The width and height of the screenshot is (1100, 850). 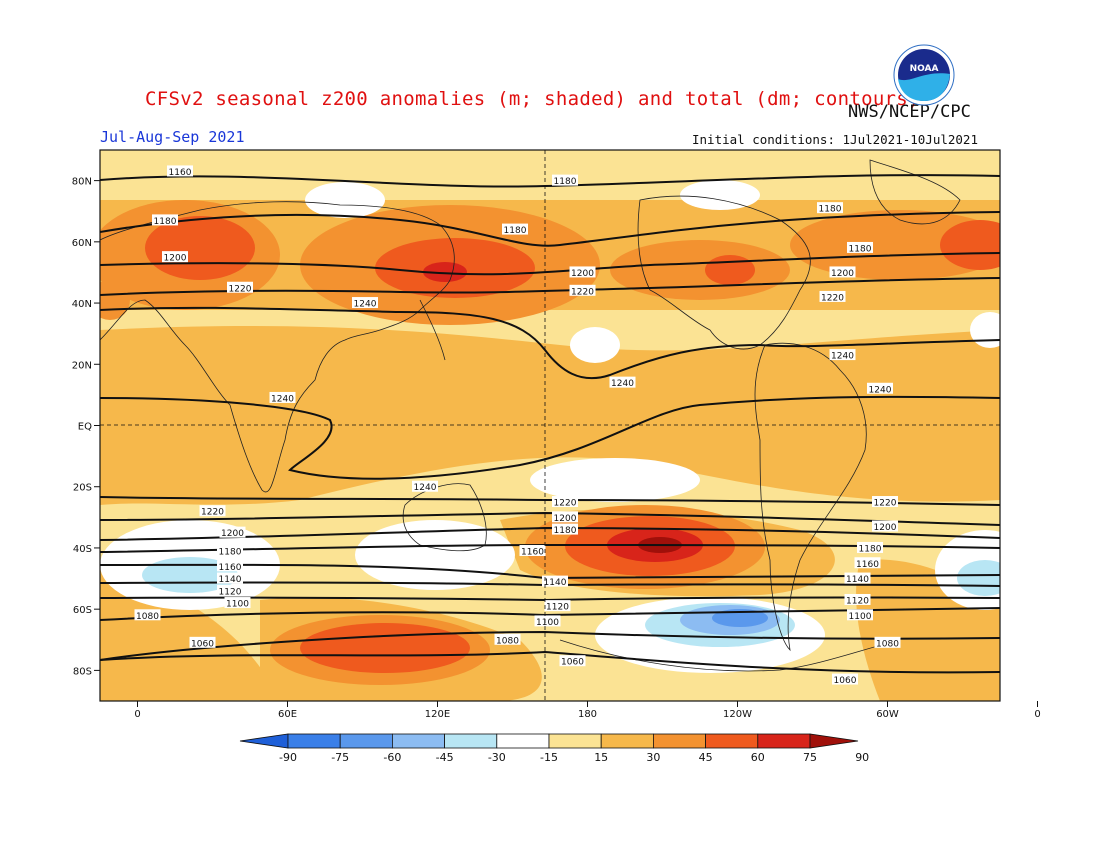 I want to click on lat-tick-label: 40N, so click(x=82, y=304).